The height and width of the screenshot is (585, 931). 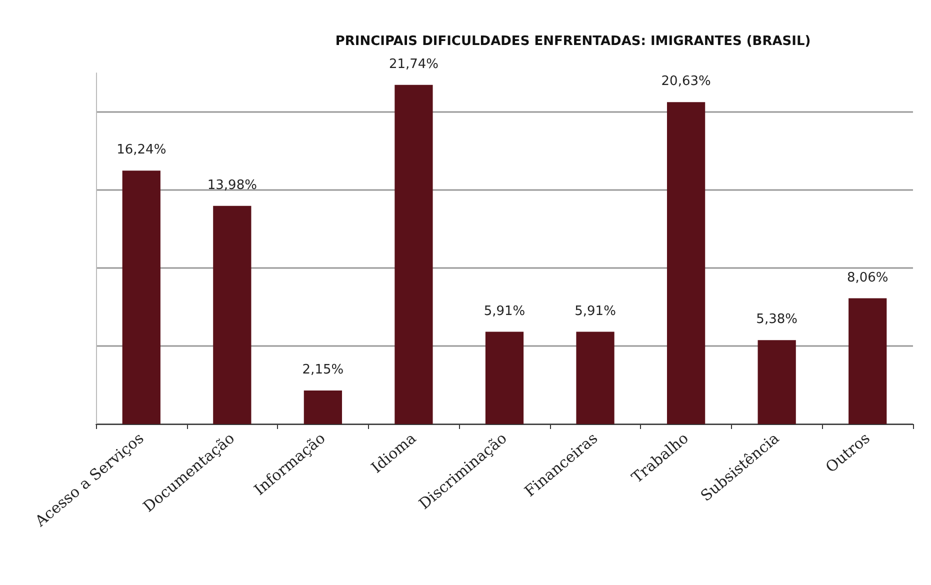 What do you see at coordinates (686, 82) in the screenshot?
I see `data-label: 20,63%` at bounding box center [686, 82].